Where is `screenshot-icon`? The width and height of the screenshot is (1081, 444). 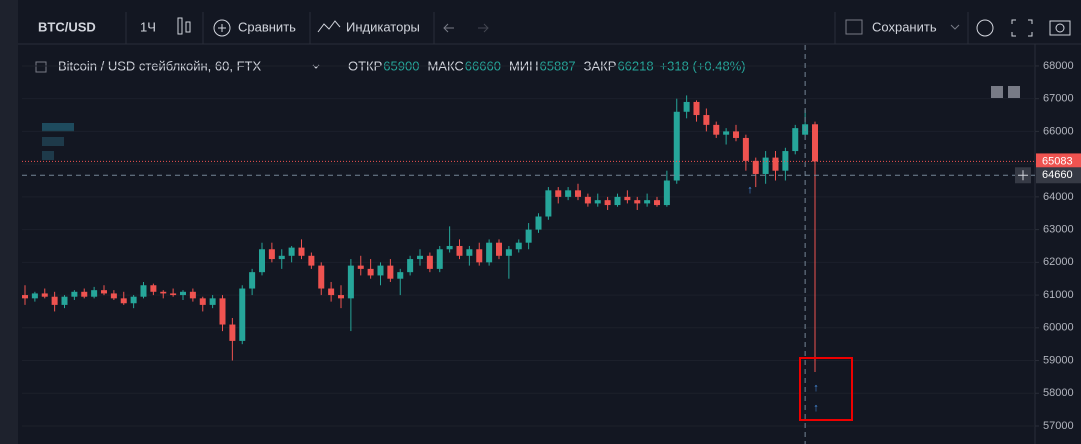
screenshot-icon is located at coordinates (1060, 28).